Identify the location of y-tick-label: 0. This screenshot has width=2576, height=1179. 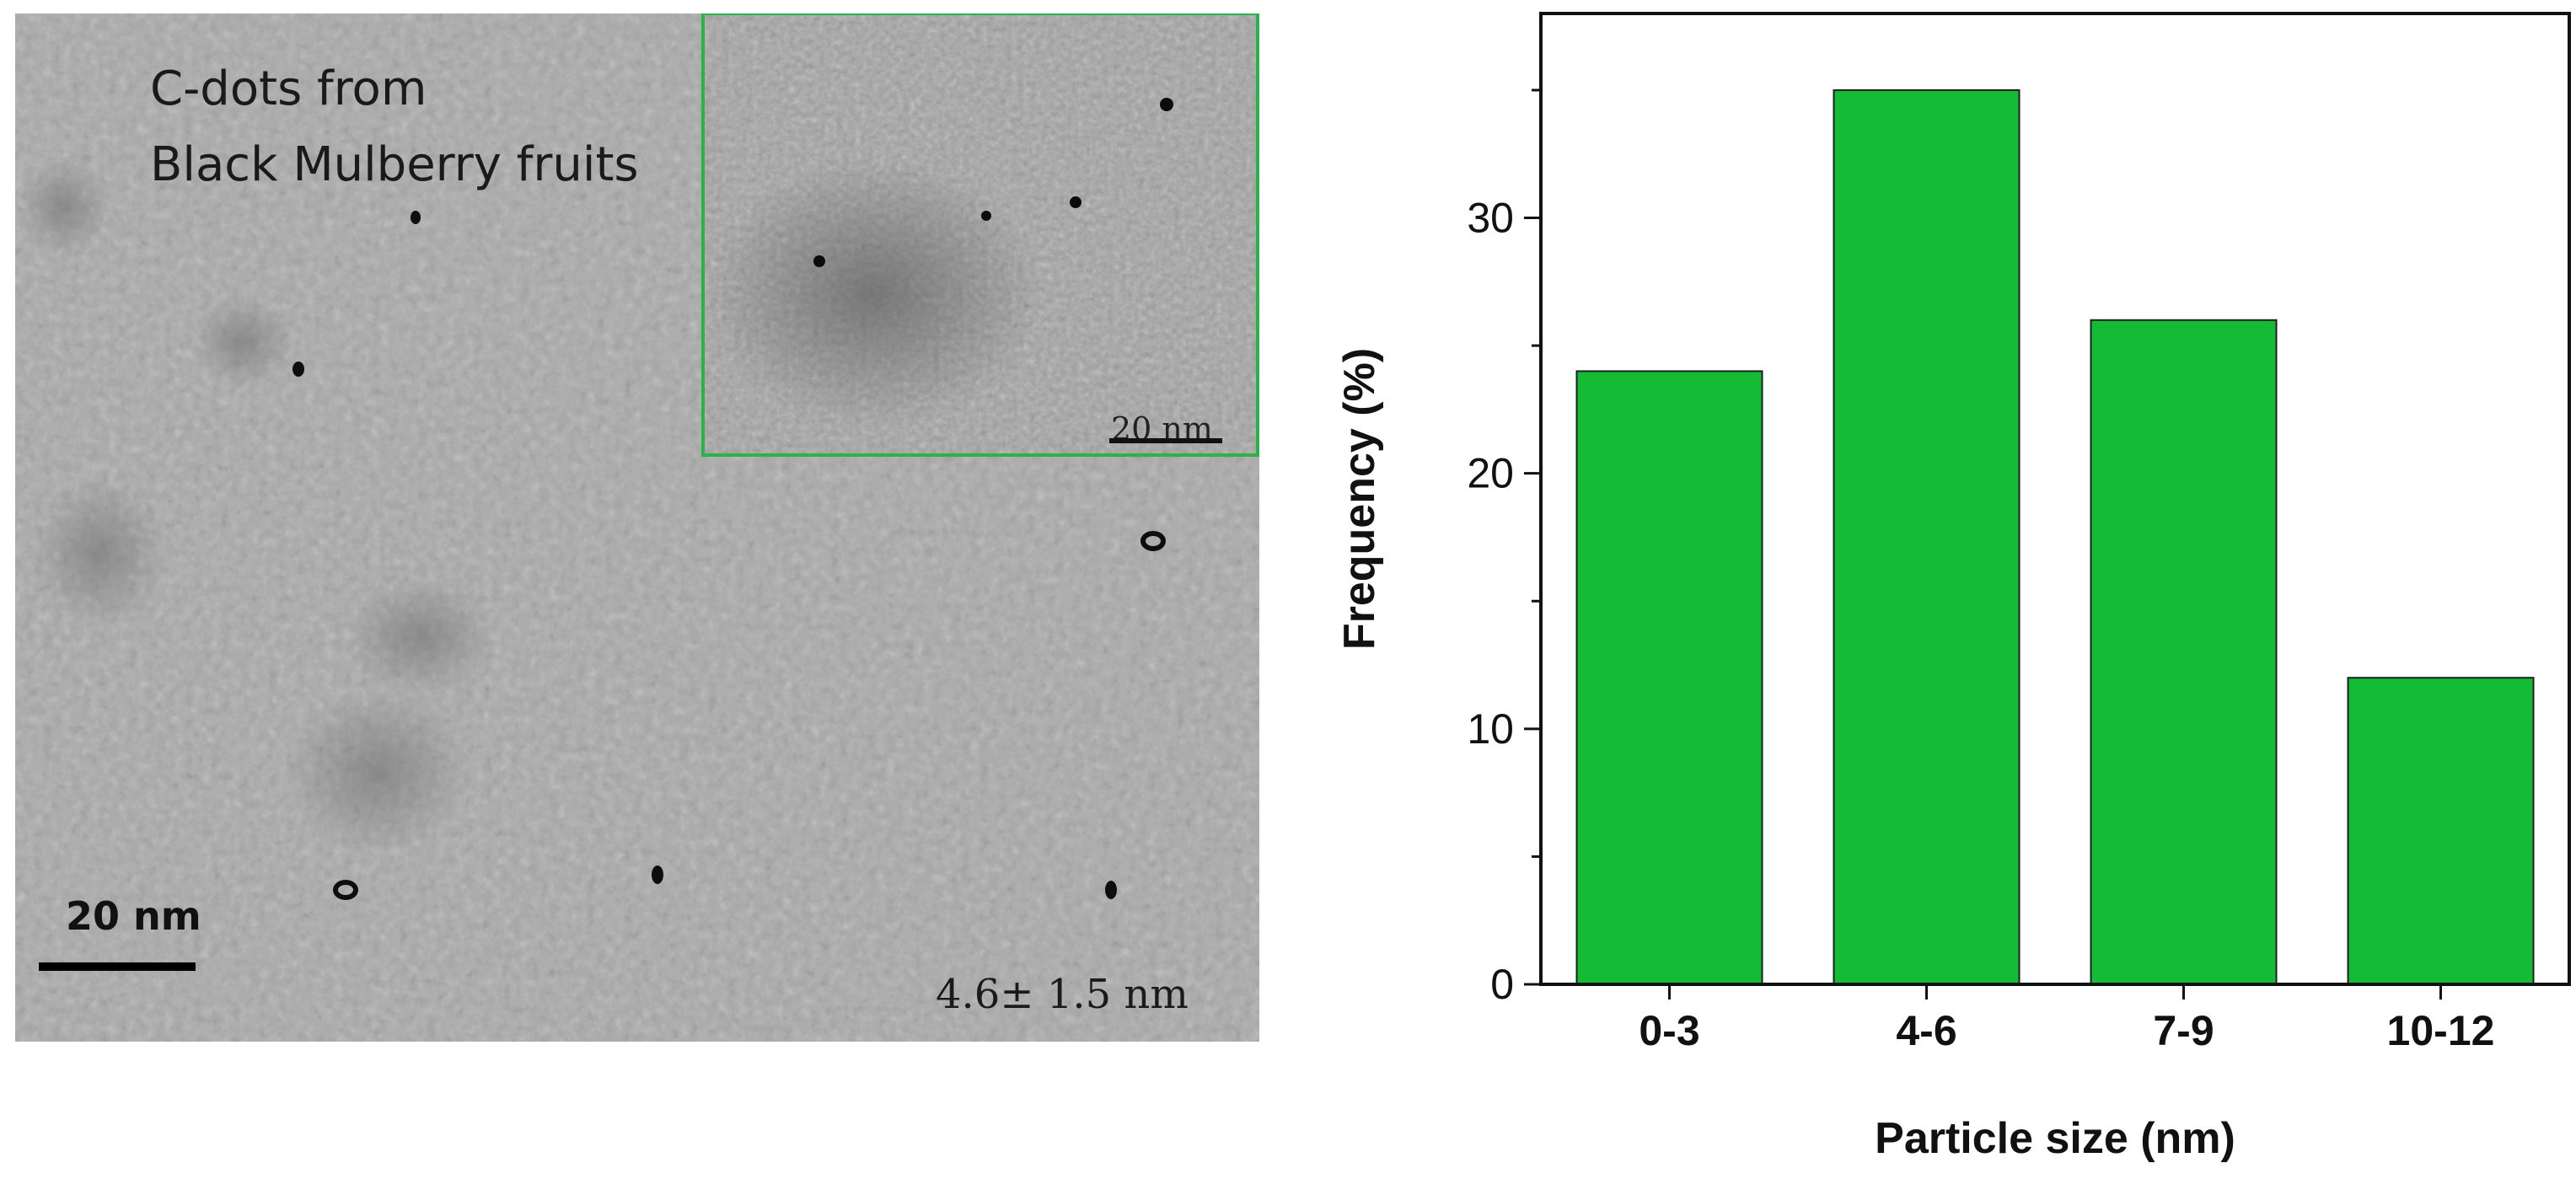
(1502, 984).